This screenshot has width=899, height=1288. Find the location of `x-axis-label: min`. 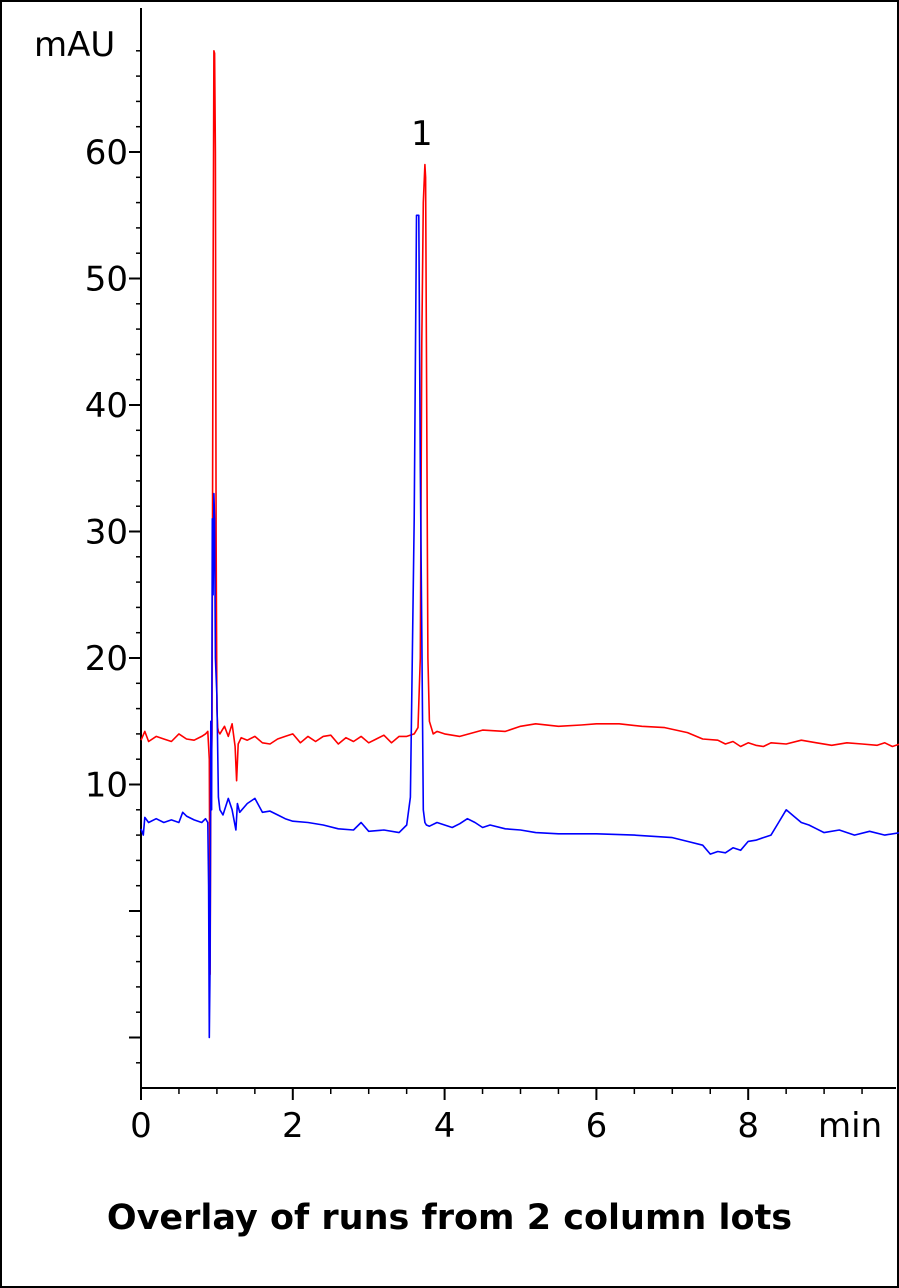

x-axis-label: min is located at coordinates (850, 1126).